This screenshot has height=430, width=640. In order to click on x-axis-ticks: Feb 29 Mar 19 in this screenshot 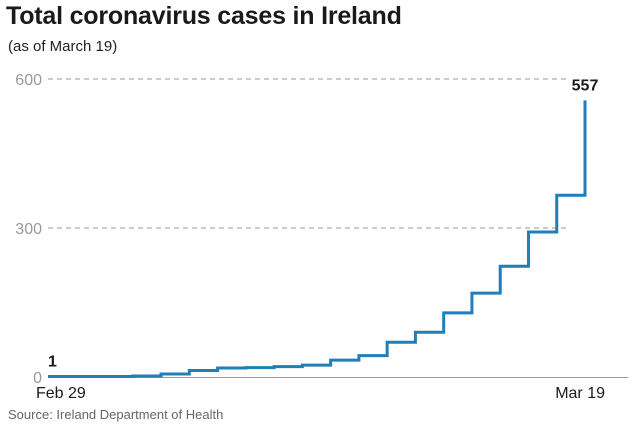, I will do `click(320, 393)`.